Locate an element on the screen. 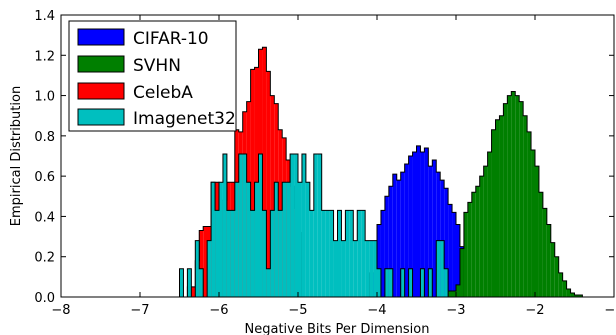 This screenshot has width=616, height=335. series-svhn is located at coordinates (515, 194).